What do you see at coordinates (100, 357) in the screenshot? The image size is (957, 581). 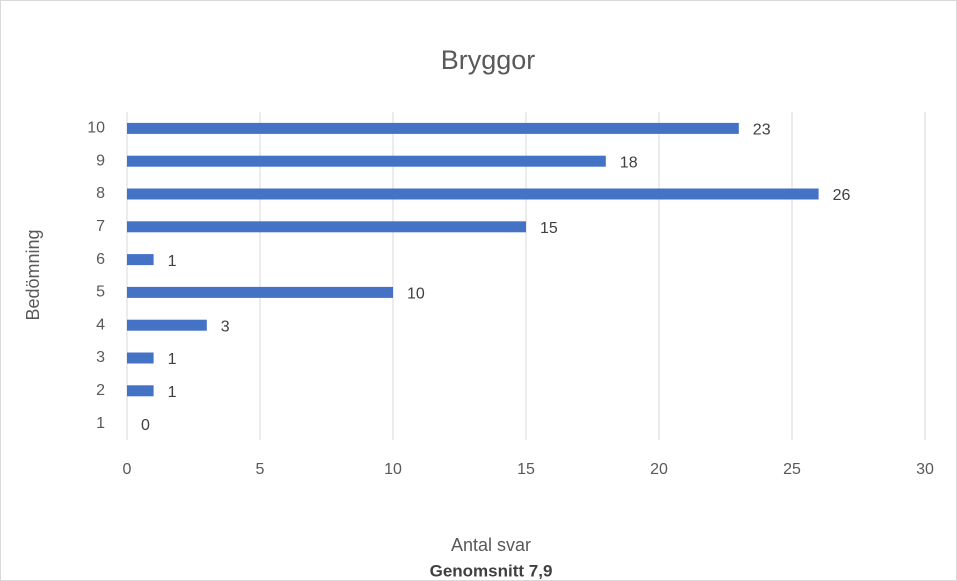 I see `y-tick-label: 3` at bounding box center [100, 357].